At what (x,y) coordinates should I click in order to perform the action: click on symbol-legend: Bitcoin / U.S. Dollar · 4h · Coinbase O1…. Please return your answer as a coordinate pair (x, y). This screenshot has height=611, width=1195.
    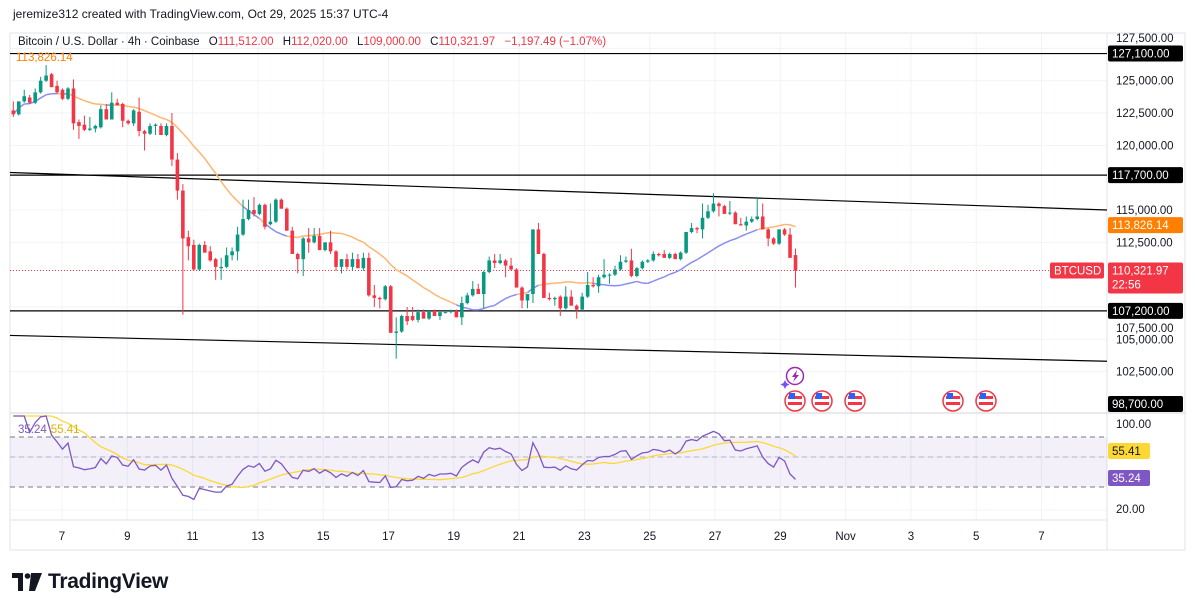
    Looking at the image, I should click on (312, 42).